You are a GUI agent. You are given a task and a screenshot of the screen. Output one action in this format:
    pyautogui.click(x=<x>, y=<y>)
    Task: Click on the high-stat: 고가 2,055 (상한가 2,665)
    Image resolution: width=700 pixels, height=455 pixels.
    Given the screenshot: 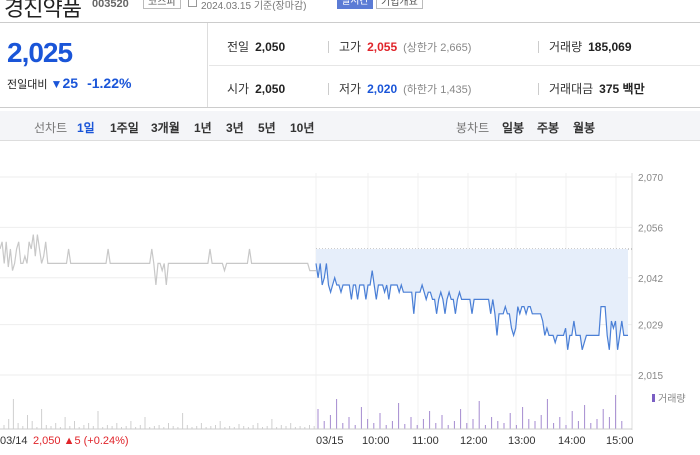 What is the action you would take?
    pyautogui.click(x=405, y=46)
    